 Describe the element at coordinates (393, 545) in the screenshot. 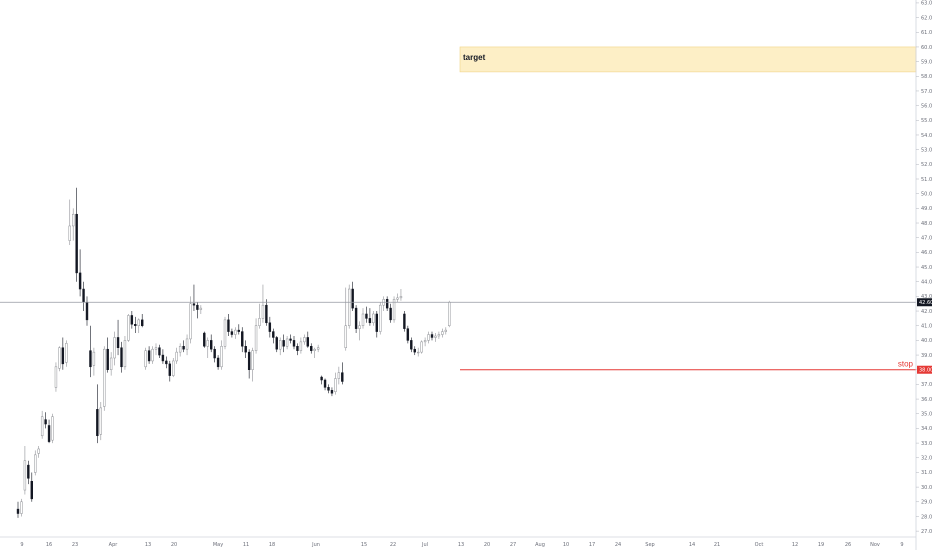

I see `x-tick-label: 22` at that location.